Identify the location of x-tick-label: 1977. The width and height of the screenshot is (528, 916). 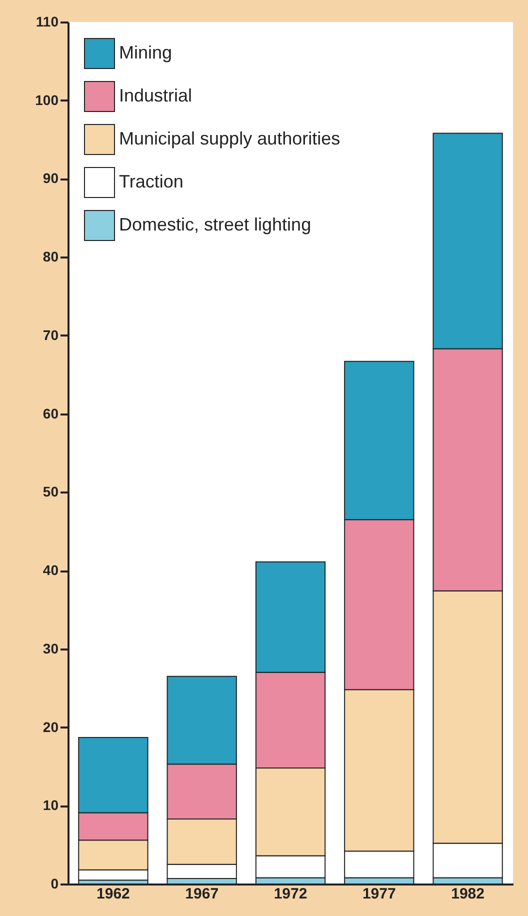
(379, 894).